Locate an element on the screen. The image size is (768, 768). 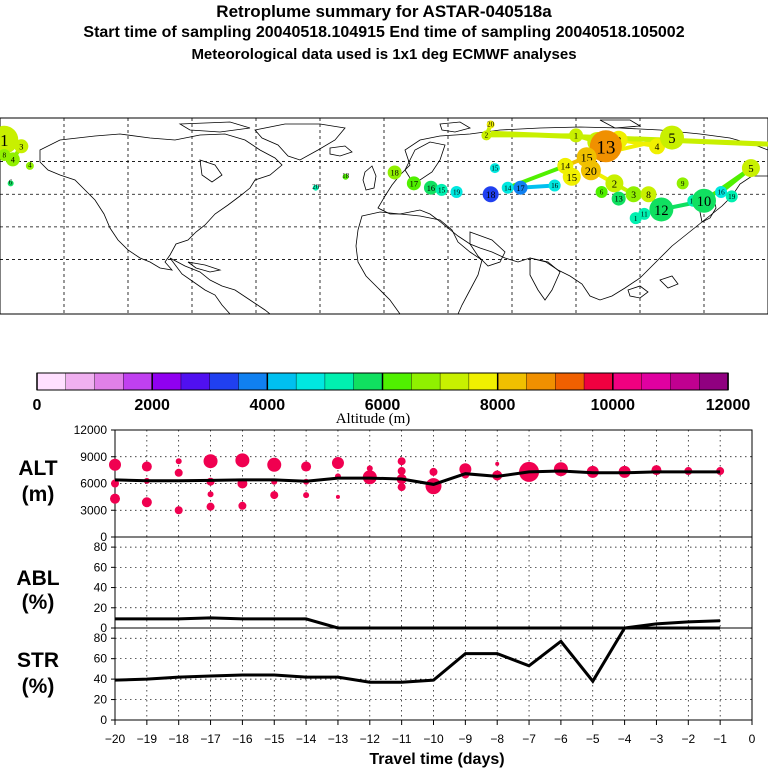
plume-marker-label: 4 is located at coordinates (30, 166).